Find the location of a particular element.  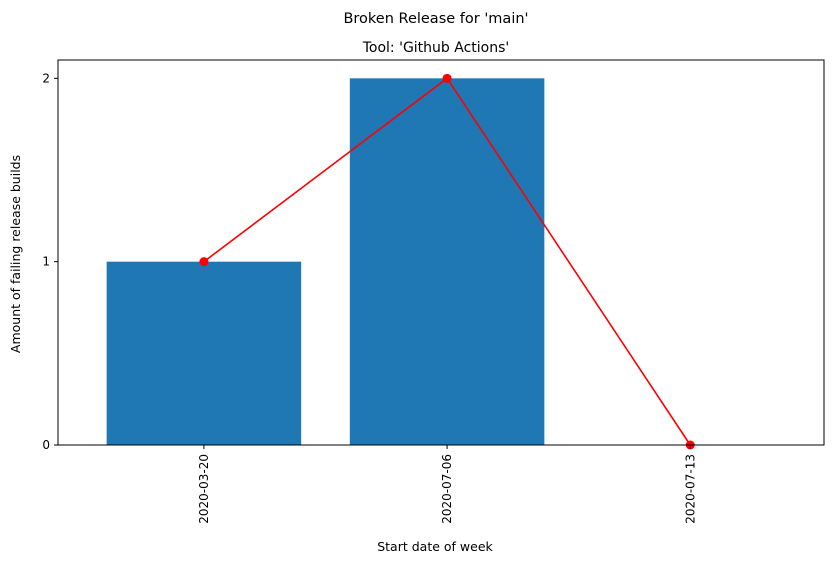

y-tick-label-2: 2 is located at coordinates (46, 78).